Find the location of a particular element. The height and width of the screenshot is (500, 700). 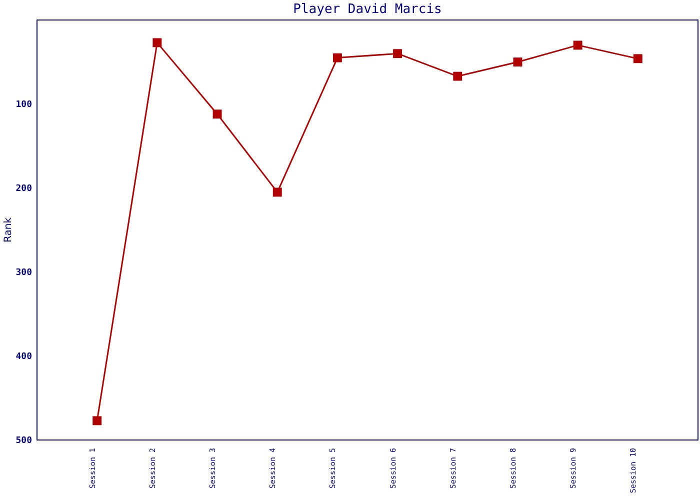

y-tick-label: 200 is located at coordinates (24, 189).